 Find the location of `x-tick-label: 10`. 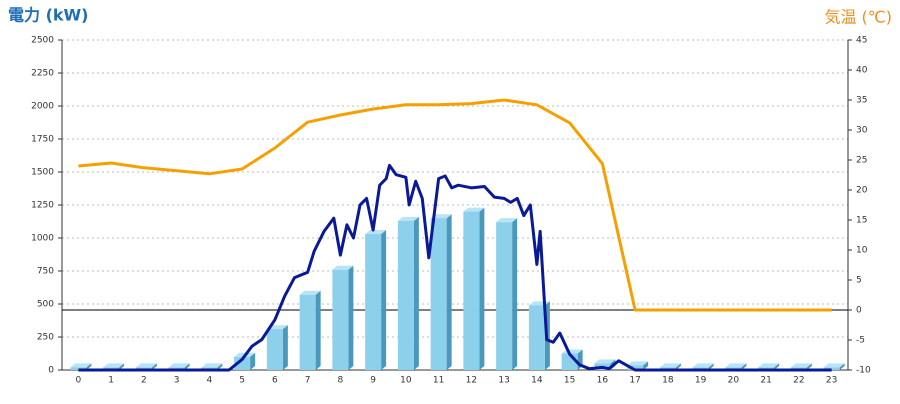

x-tick-label: 10 is located at coordinates (406, 381).